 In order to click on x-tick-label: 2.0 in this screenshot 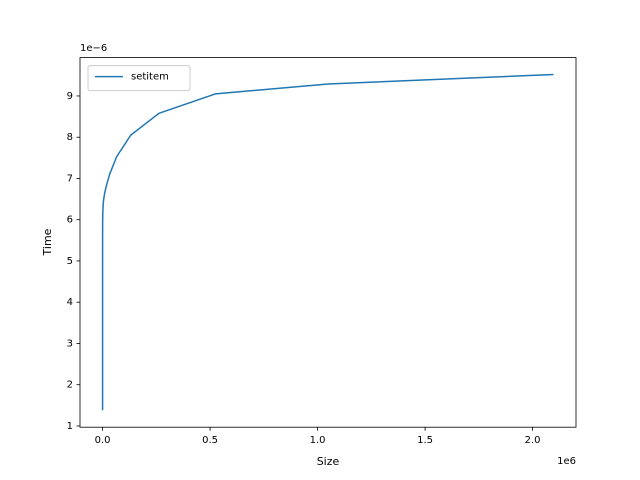, I will do `click(533, 440)`.